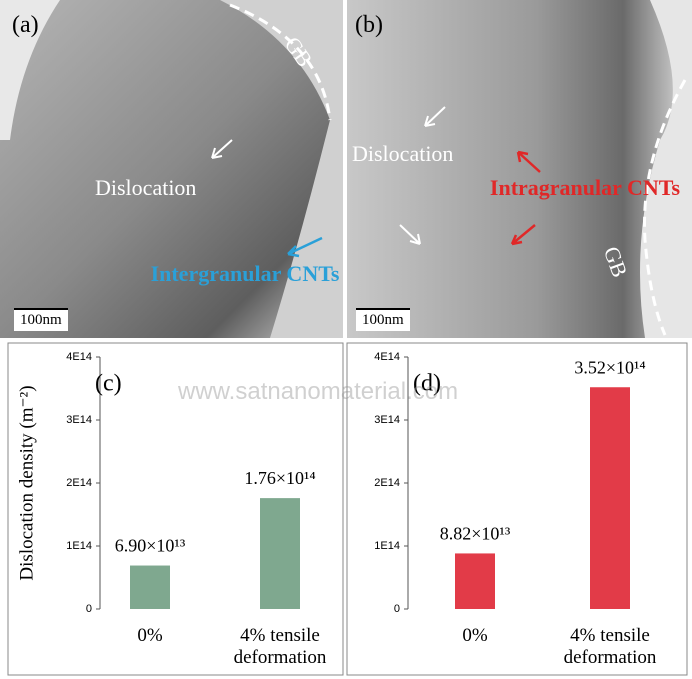 This screenshot has width=692, height=679. Describe the element at coordinates (108, 384) in the screenshot. I see `panel-label: (c)` at that location.